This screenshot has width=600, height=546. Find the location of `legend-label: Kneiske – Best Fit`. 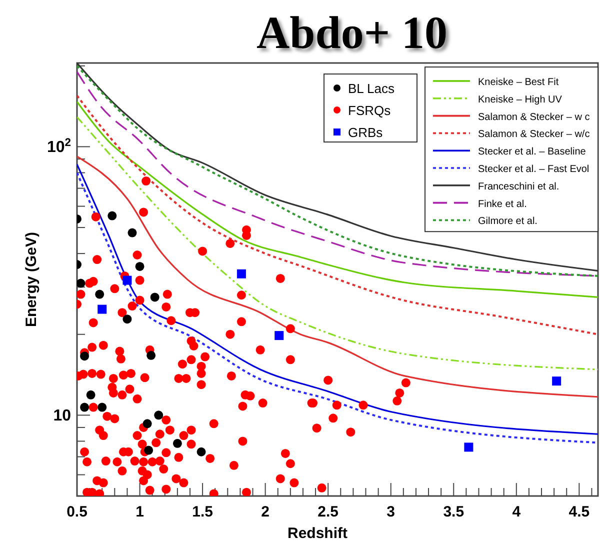

legend-label: Kneiske – Best Fit is located at coordinates (518, 82).